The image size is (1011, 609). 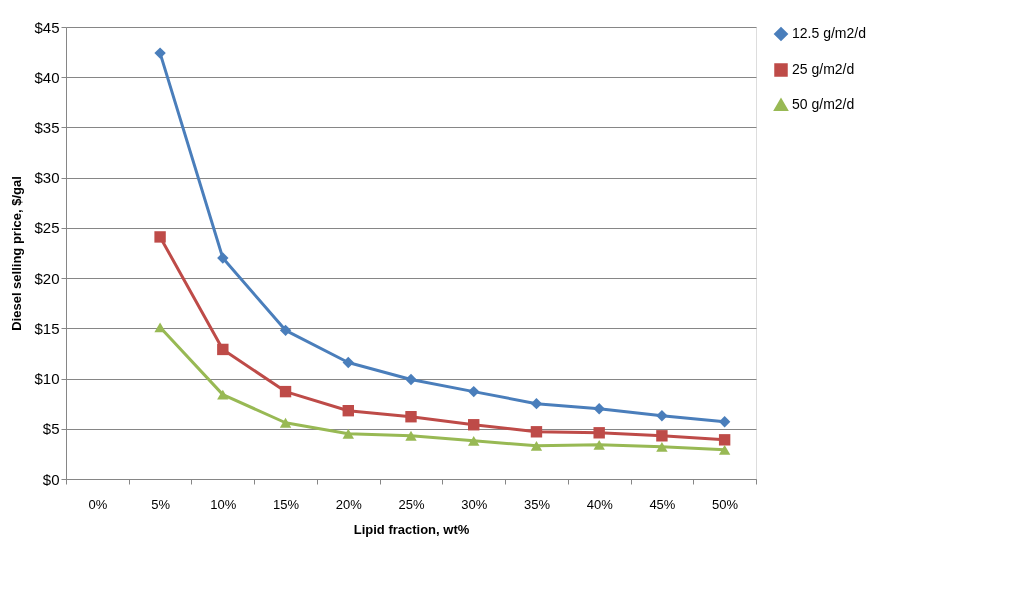 I want to click on x-tick-label: 45%, so click(x=662, y=504).